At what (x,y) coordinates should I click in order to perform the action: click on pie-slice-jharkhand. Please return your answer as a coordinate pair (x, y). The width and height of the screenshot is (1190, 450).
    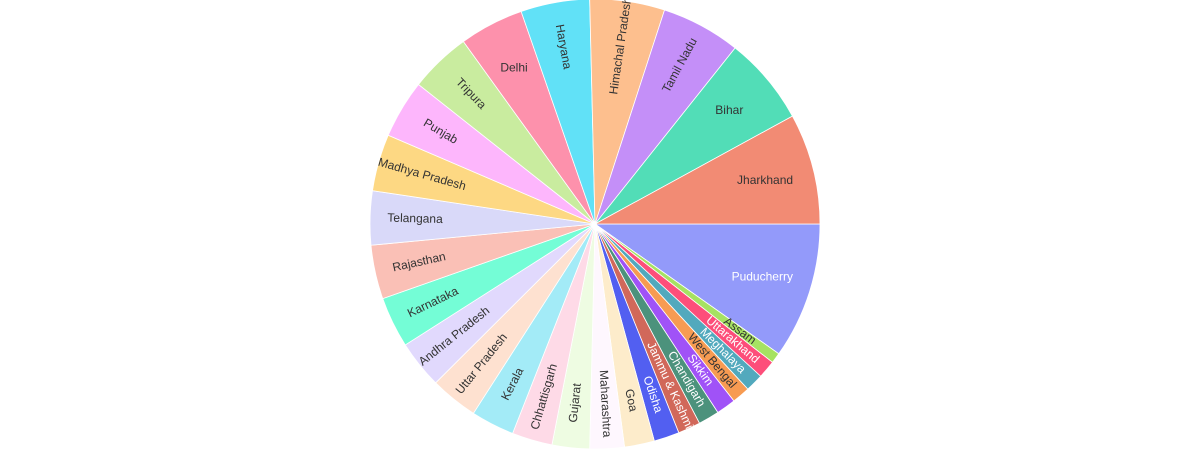
    Looking at the image, I should click on (707, 170).